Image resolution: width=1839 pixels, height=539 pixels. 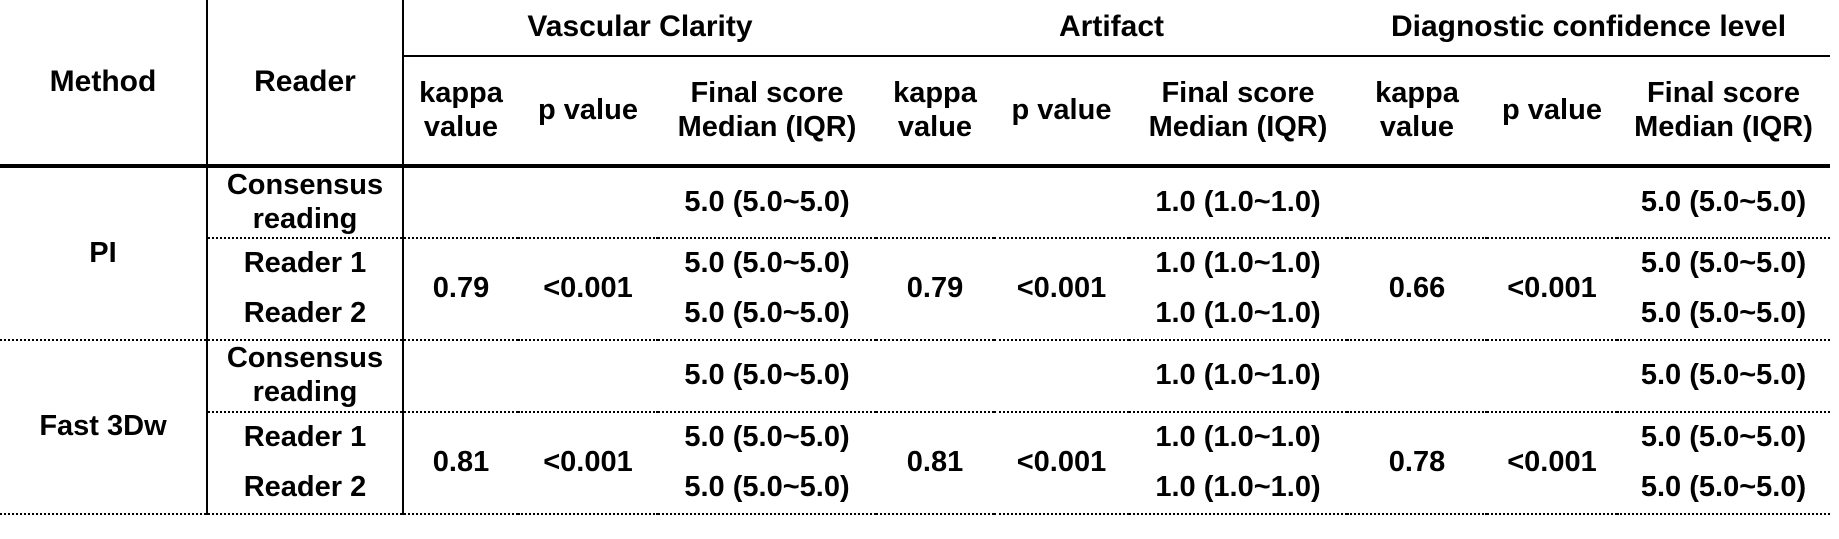 I want to click on method-cell: PI, so click(x=104, y=253).